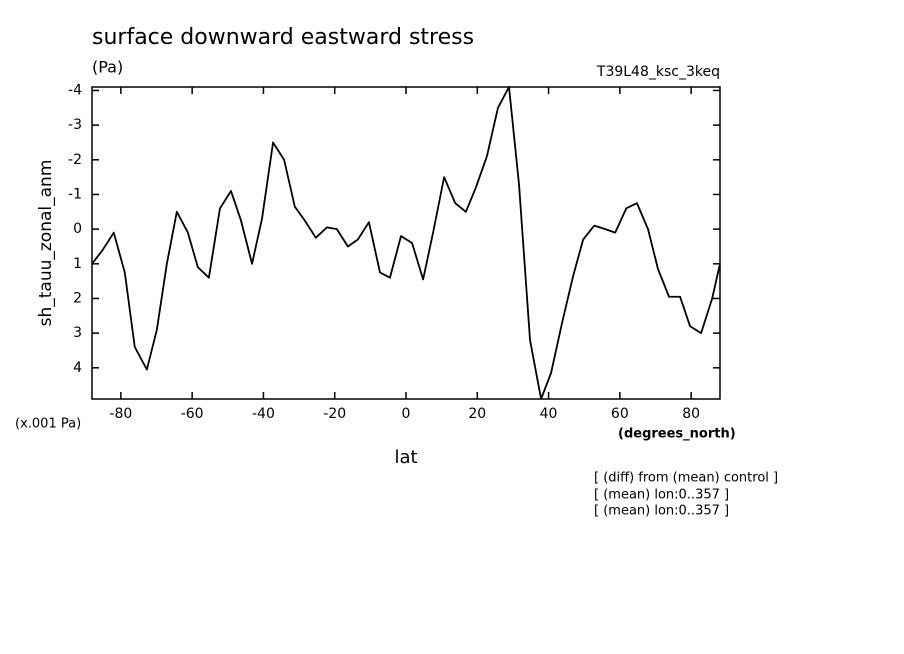 The image size is (904, 654). I want to click on x-tick-label: 0, so click(406, 414).